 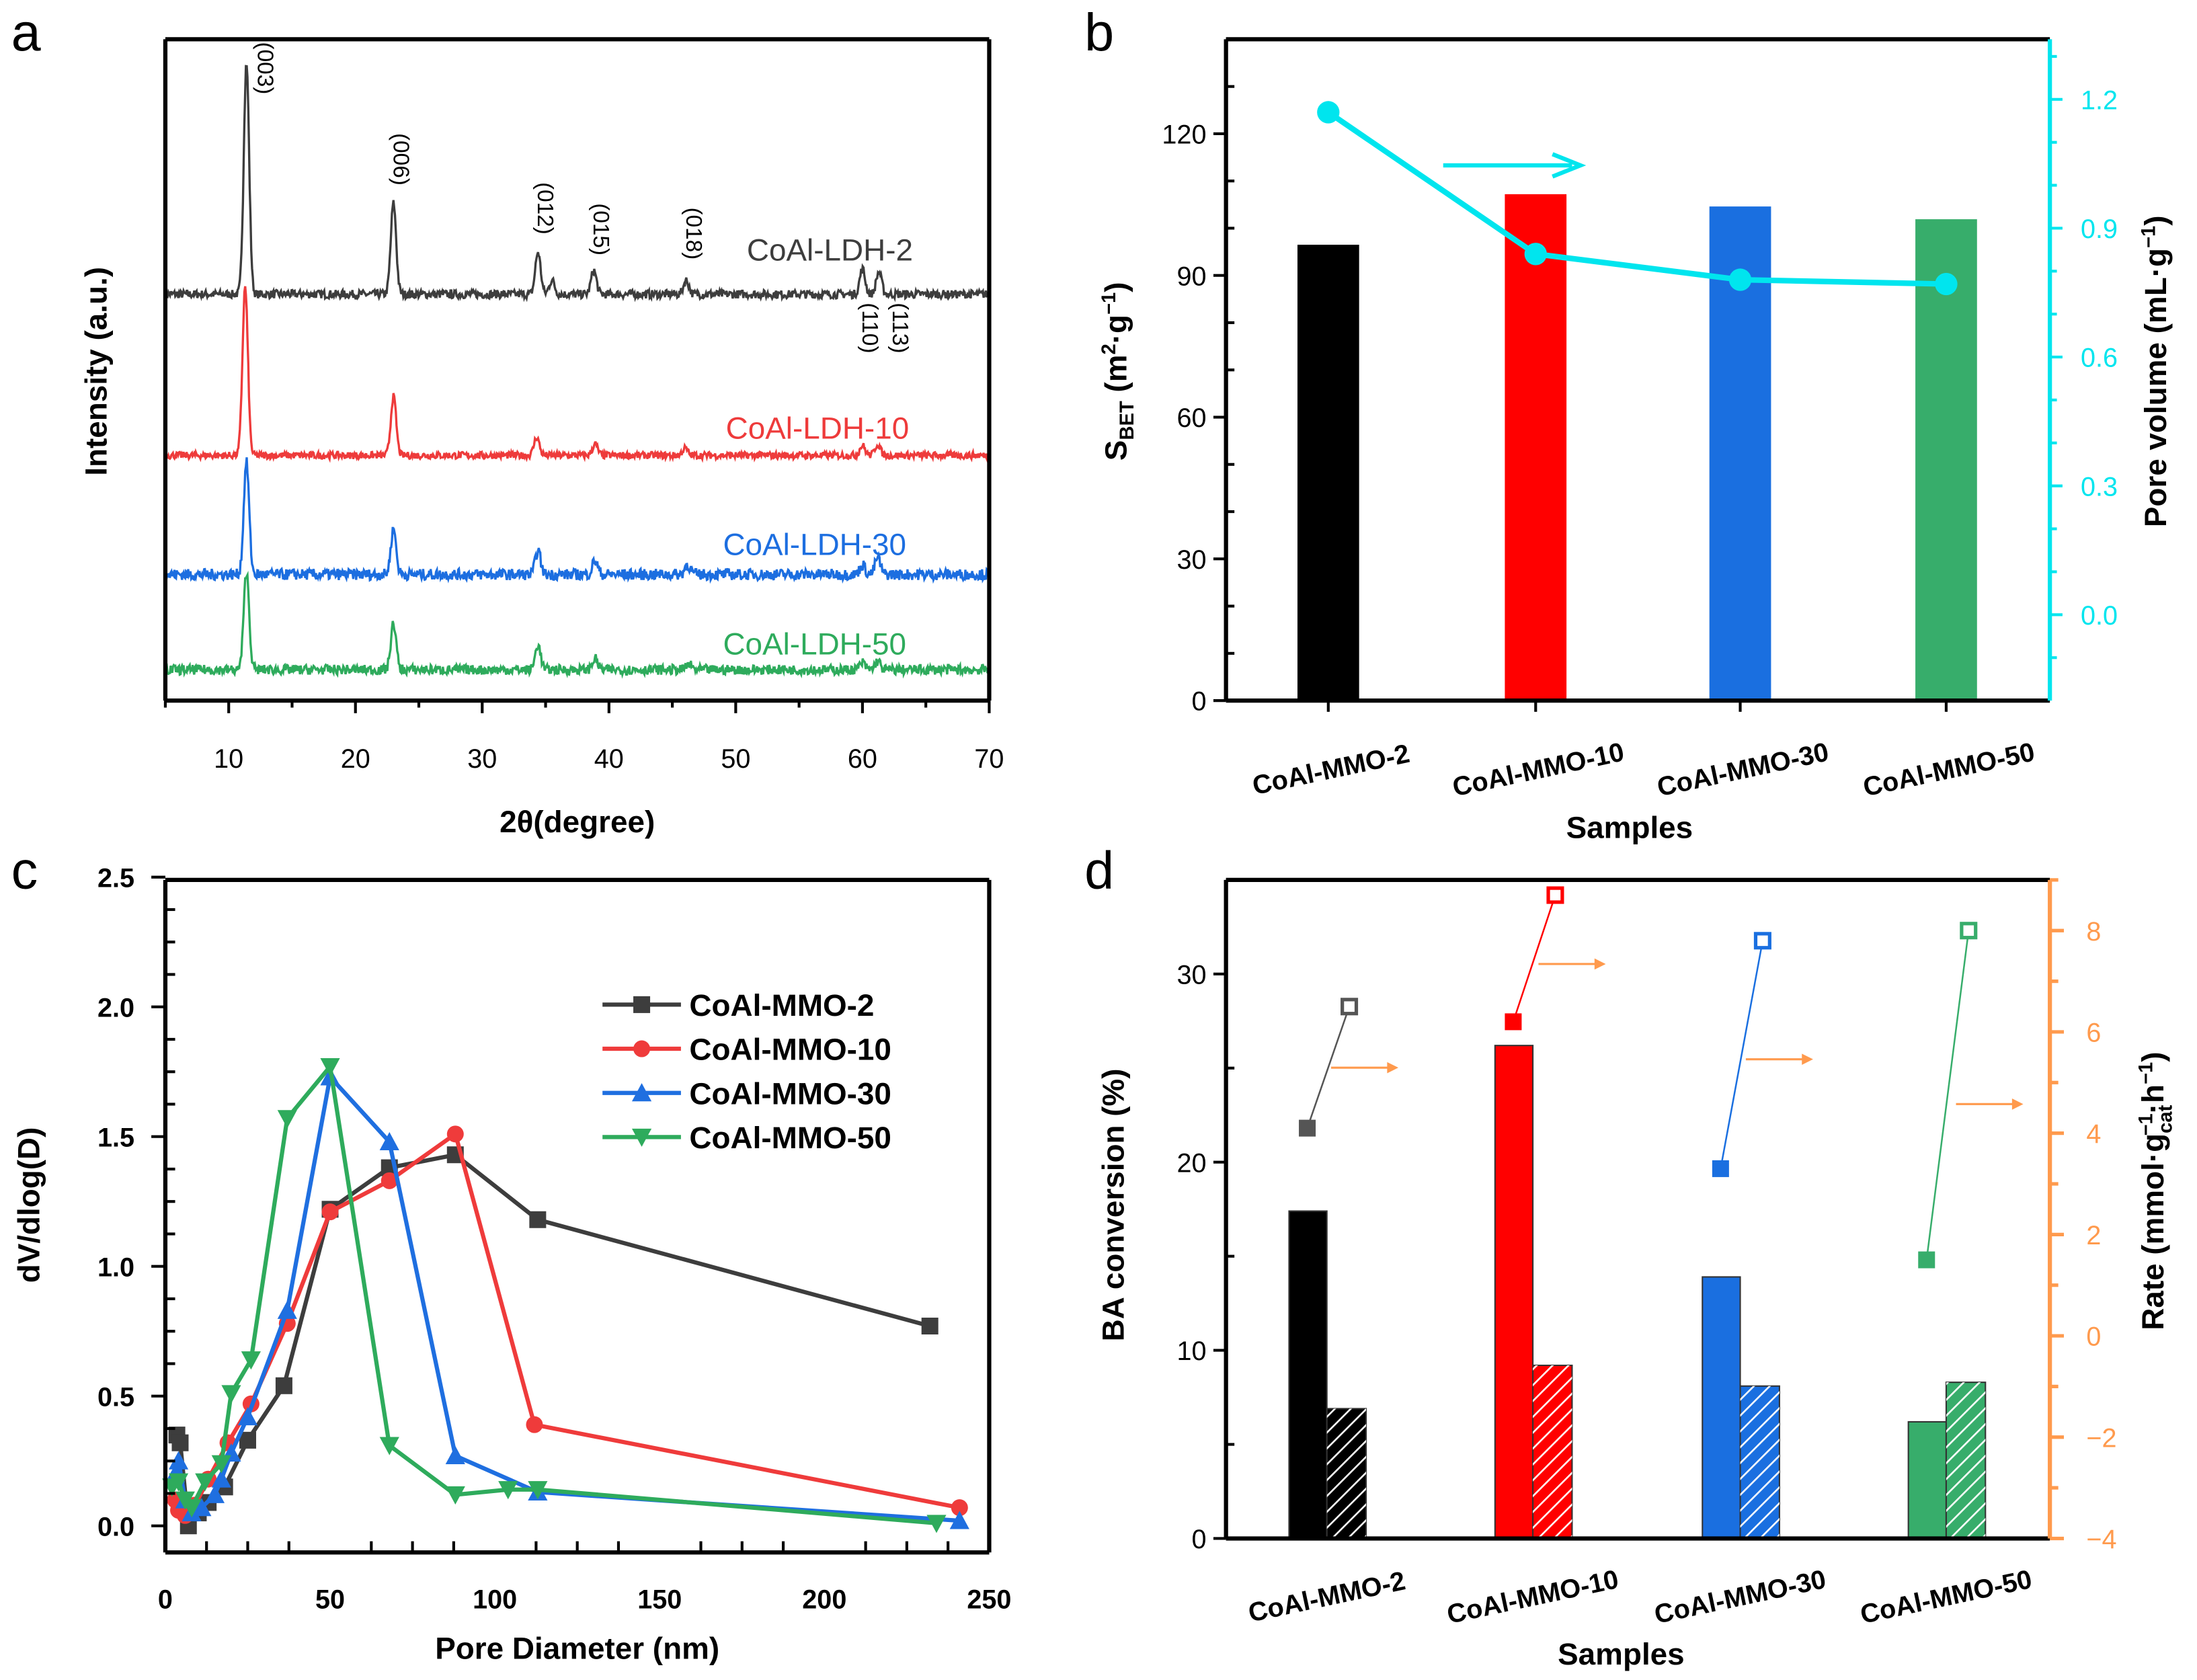 I want to click on y-tick-label: 20, so click(x=1191, y=1163).